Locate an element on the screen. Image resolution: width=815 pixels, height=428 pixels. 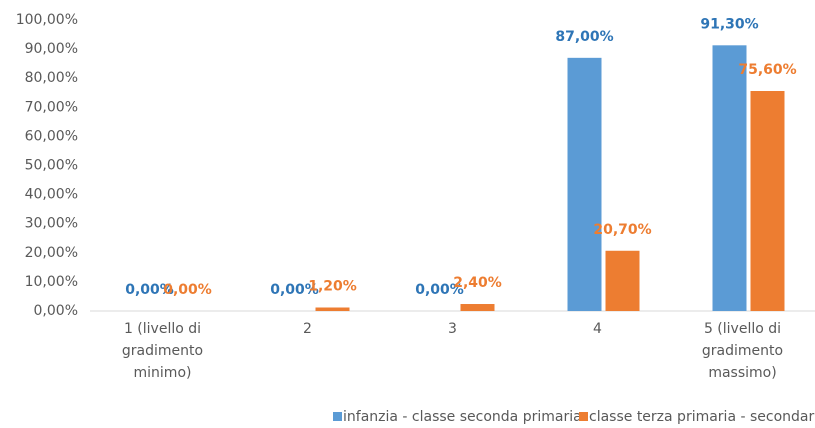
y-tick-label: 80,00% is located at coordinates (51, 78).